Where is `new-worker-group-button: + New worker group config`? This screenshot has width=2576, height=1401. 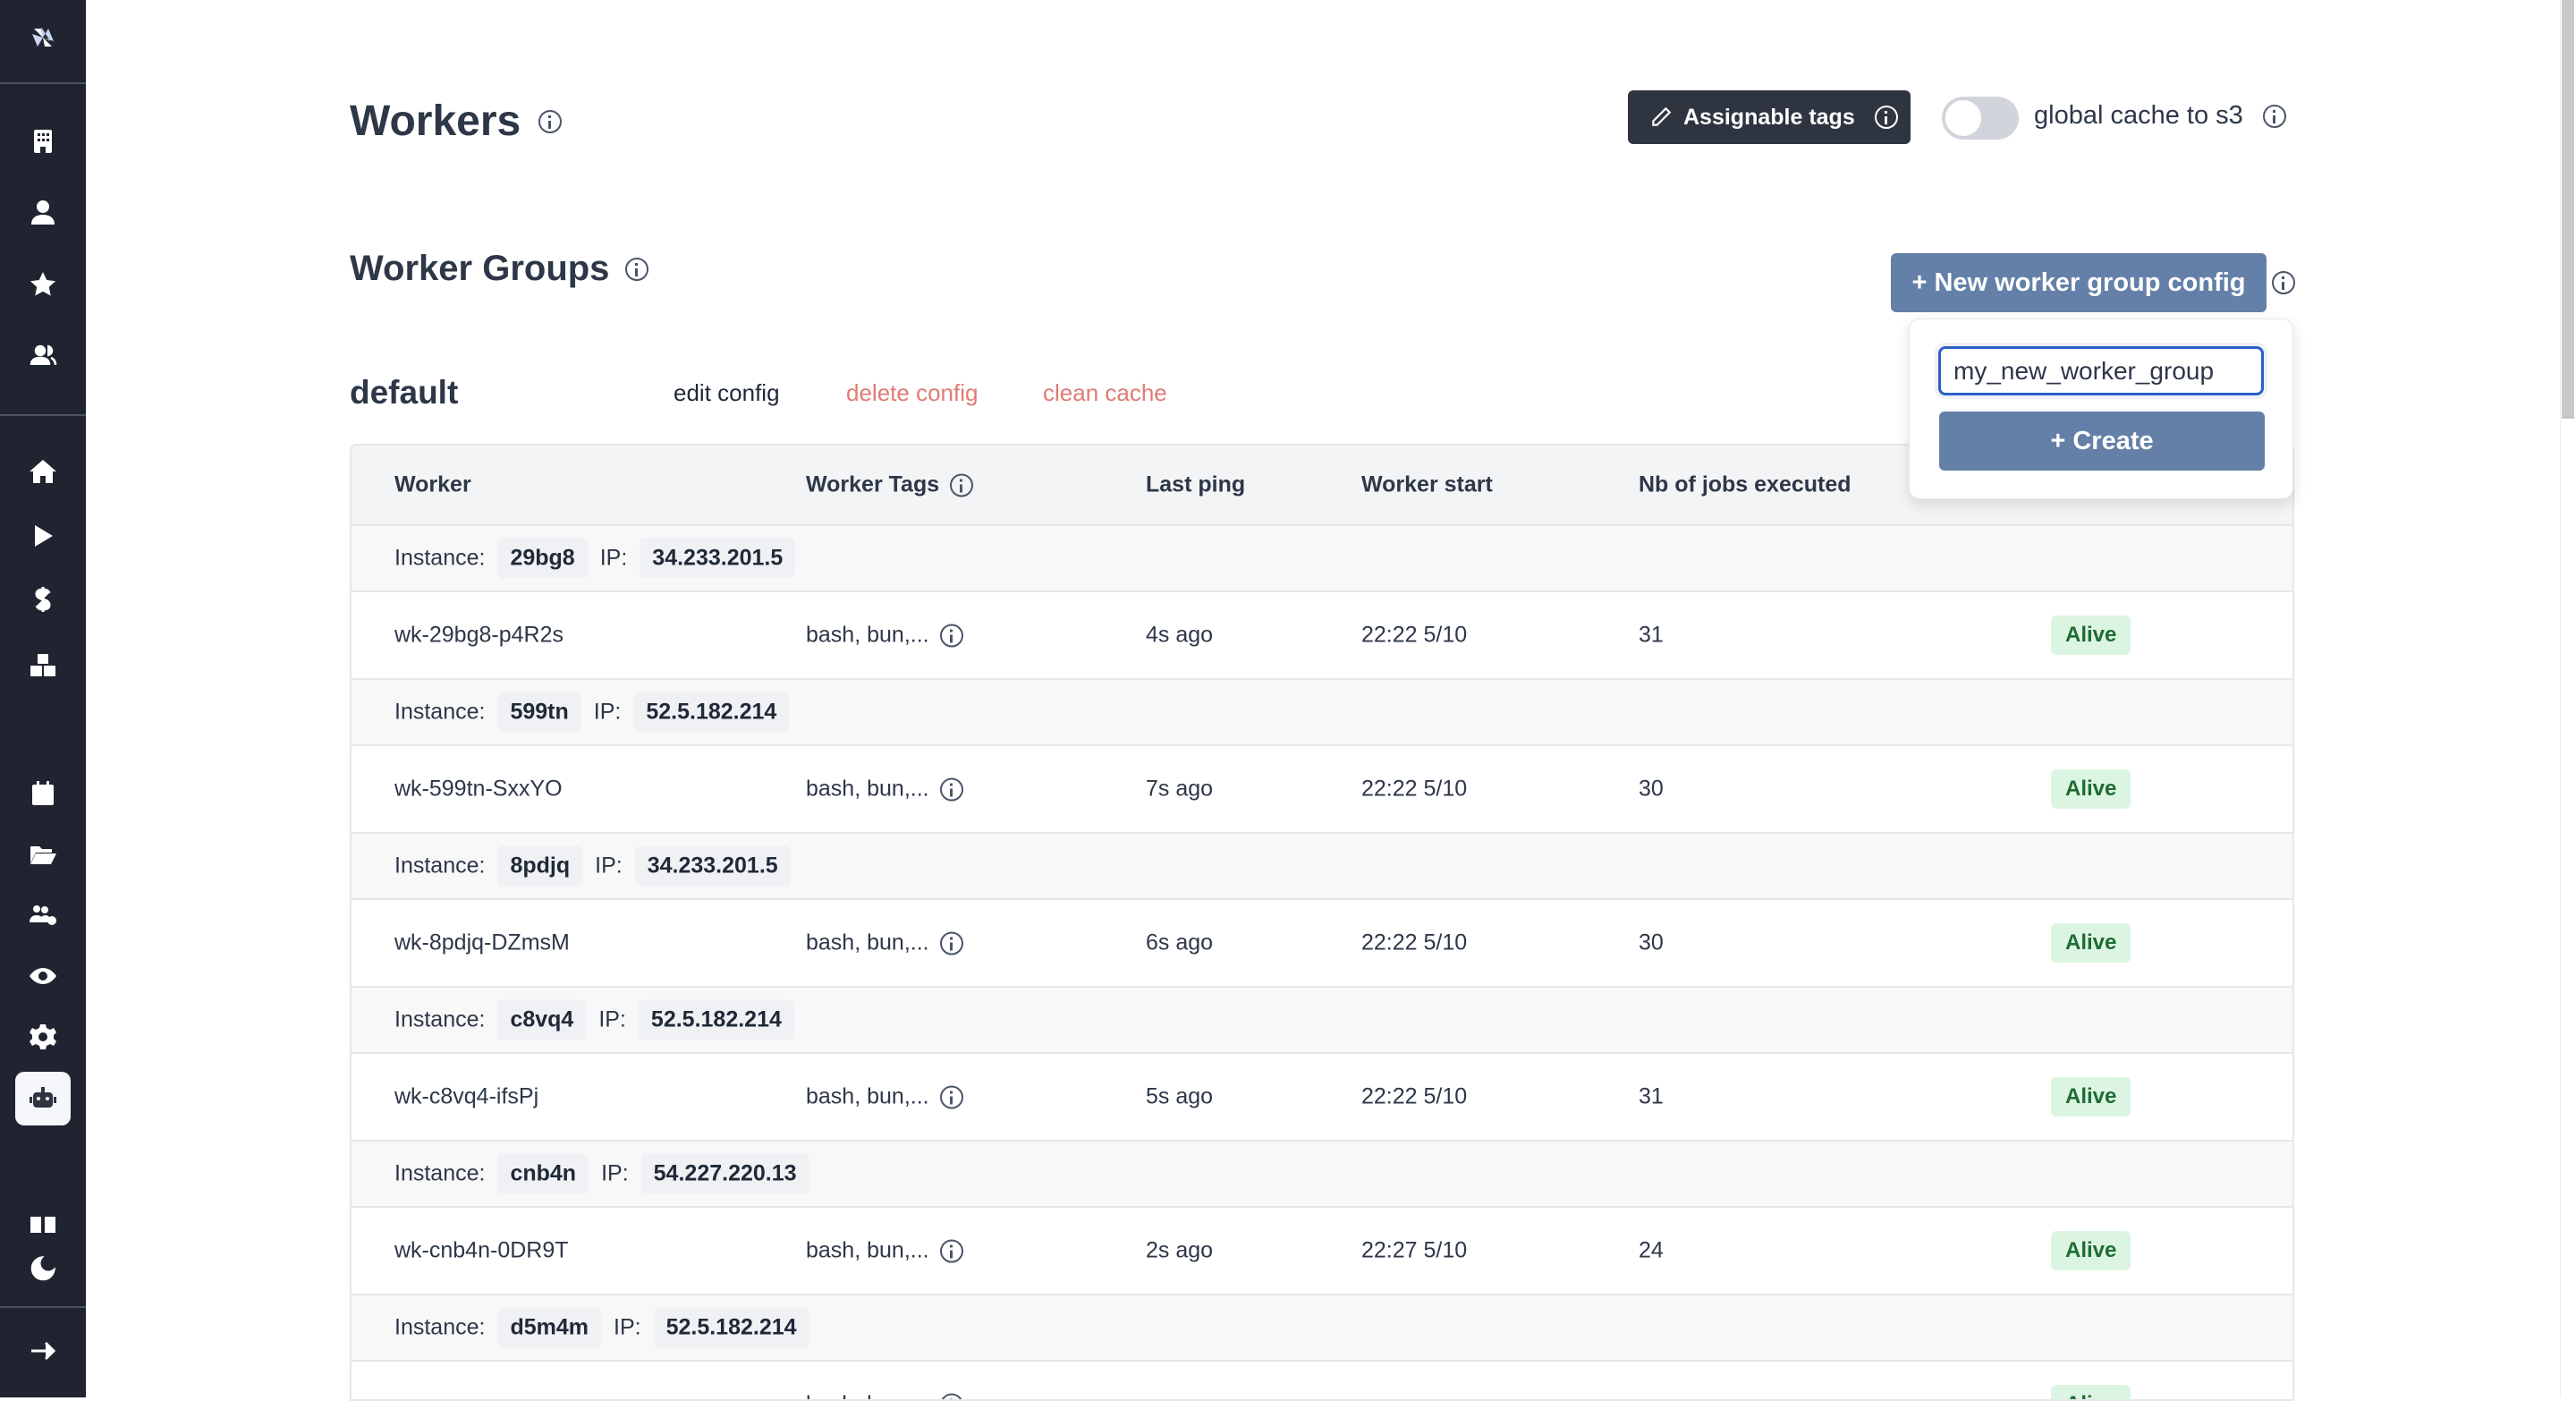
new-worker-group-button: + New worker group config is located at coordinates (2079, 282).